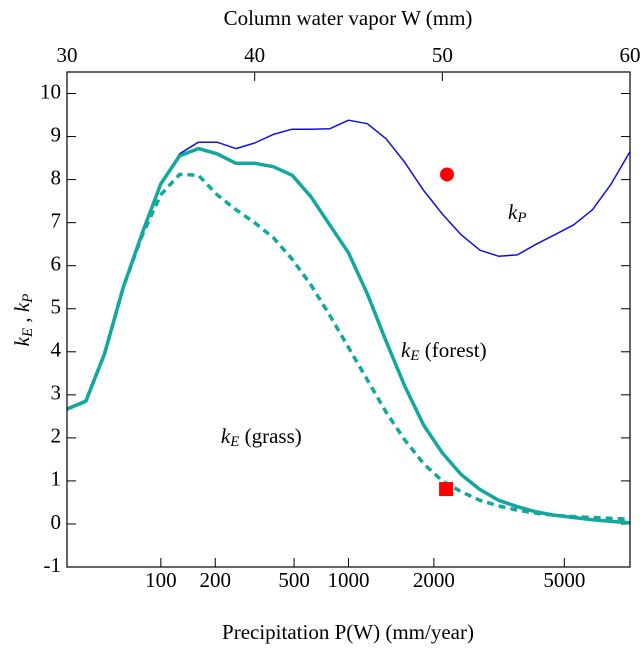  Describe the element at coordinates (28, 333) in the screenshot. I see `y-title-part: E` at that location.